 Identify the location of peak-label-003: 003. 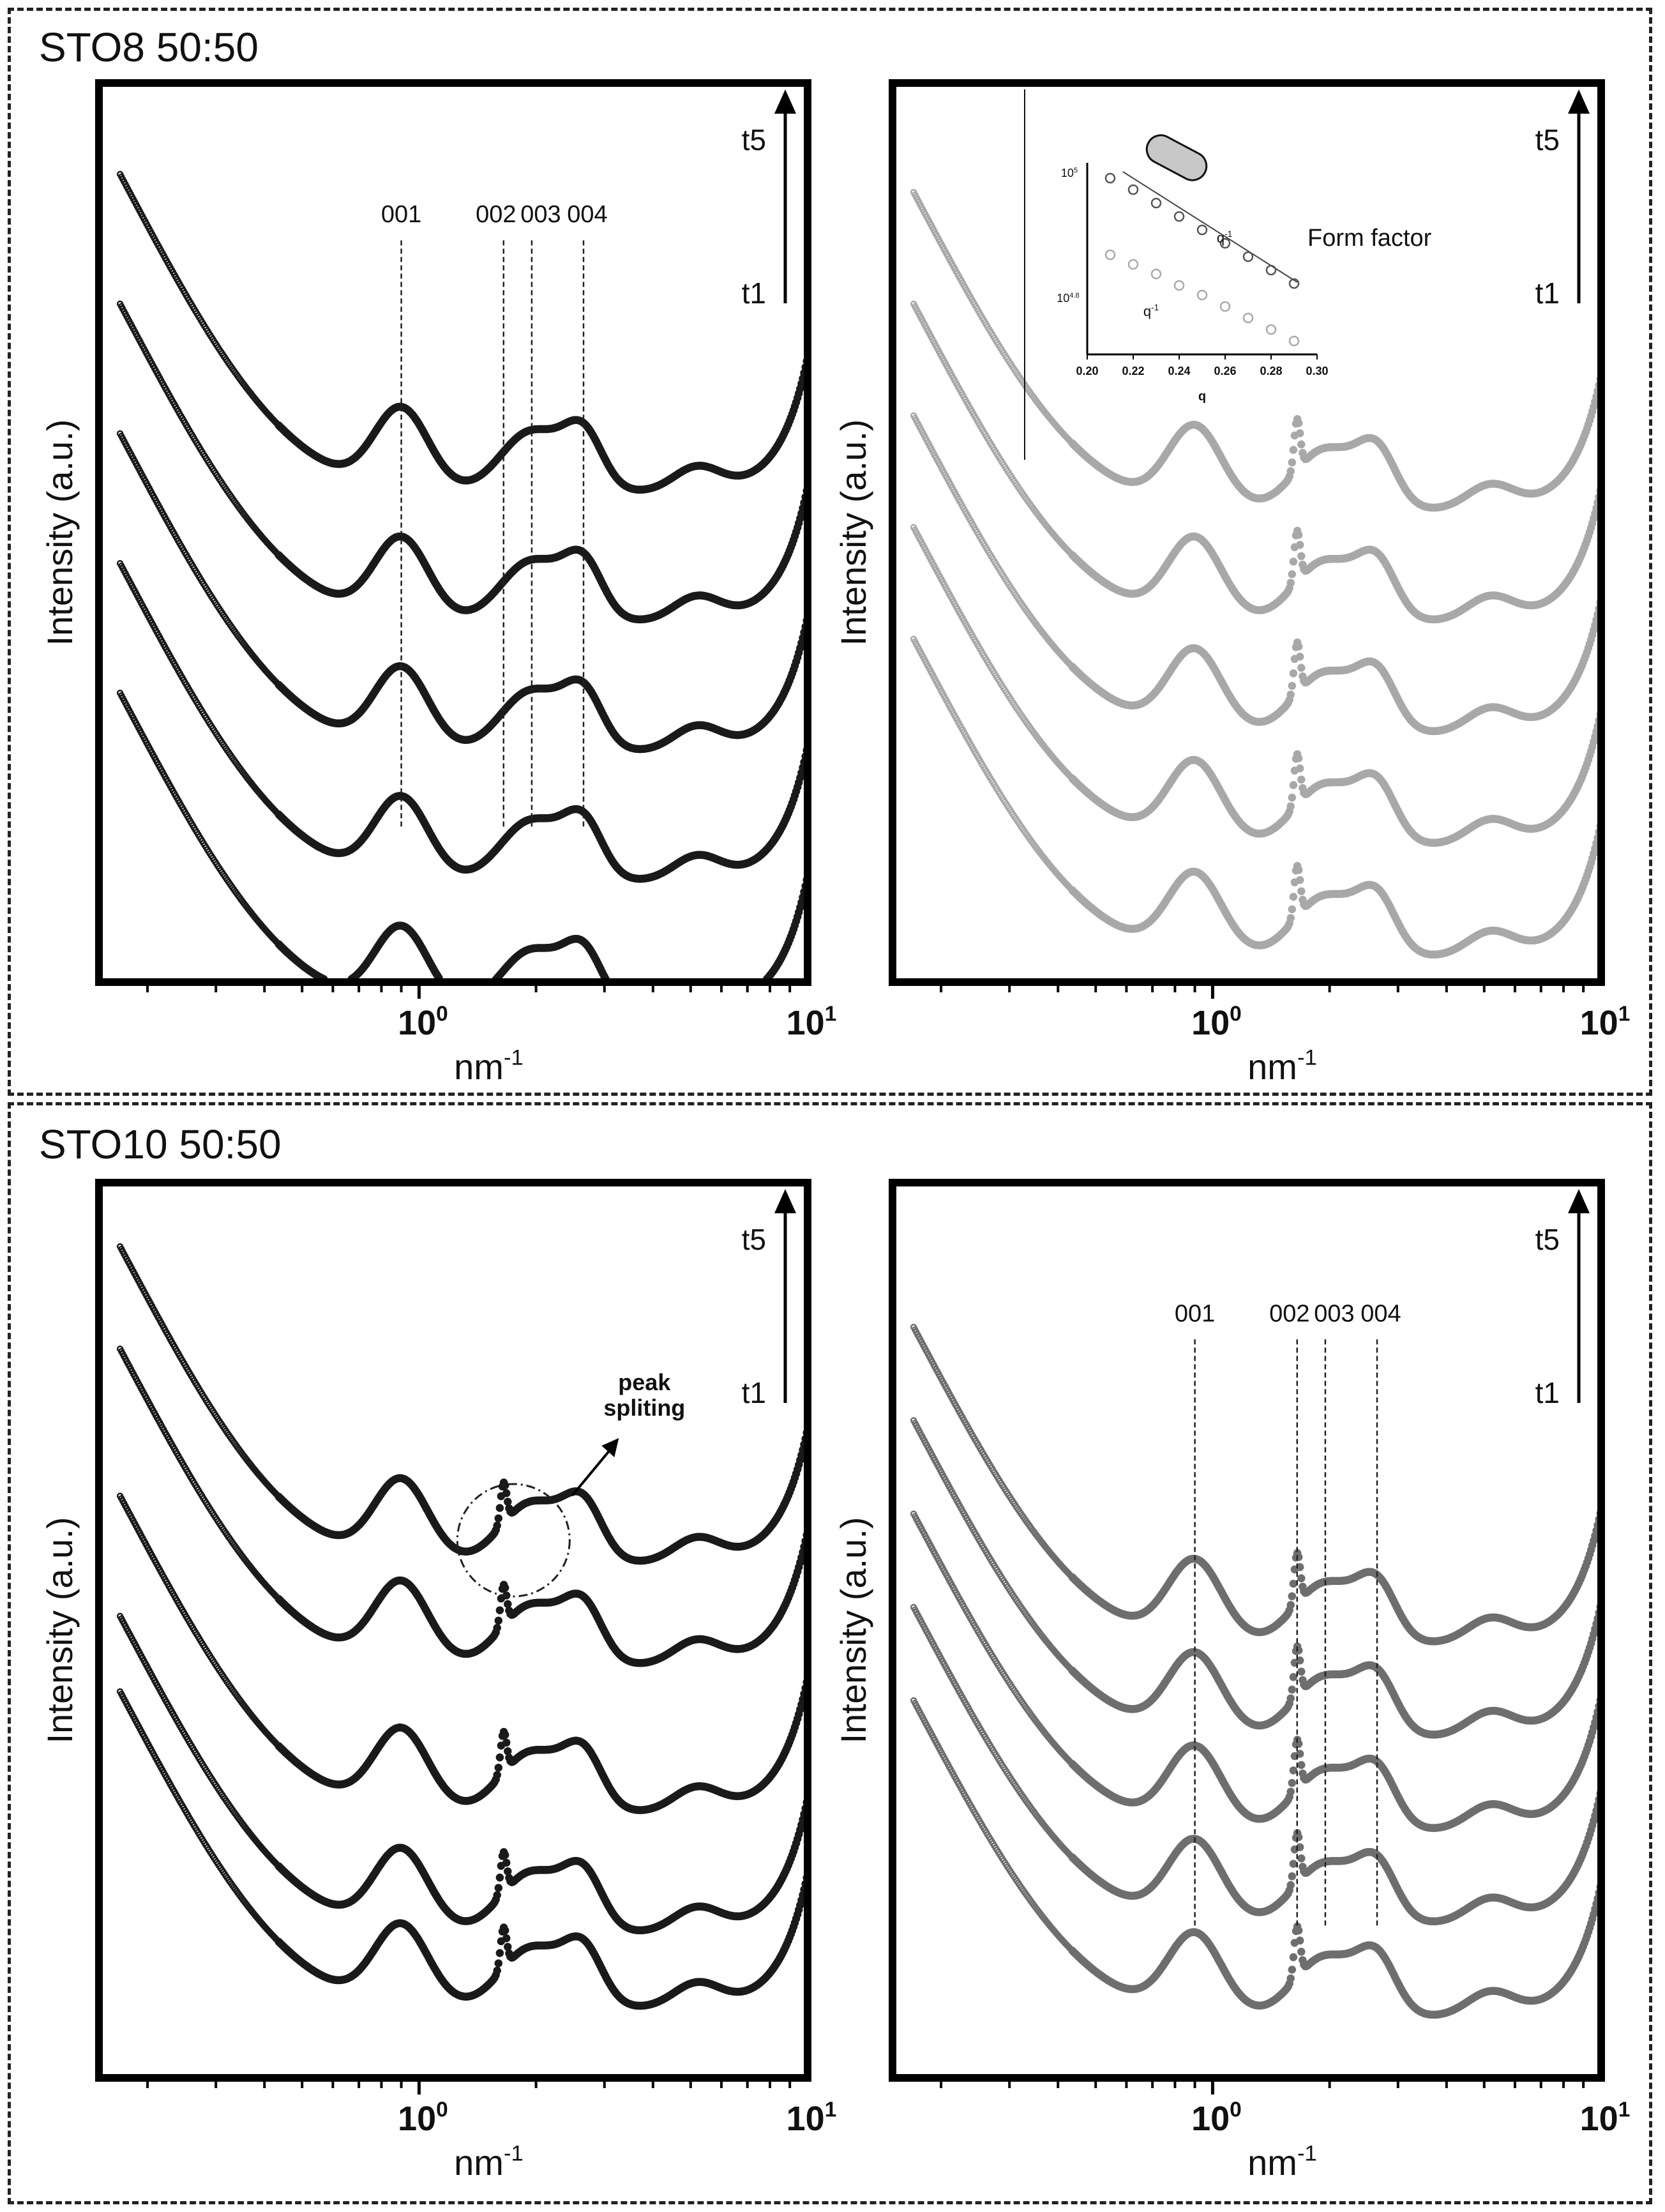
(540, 214).